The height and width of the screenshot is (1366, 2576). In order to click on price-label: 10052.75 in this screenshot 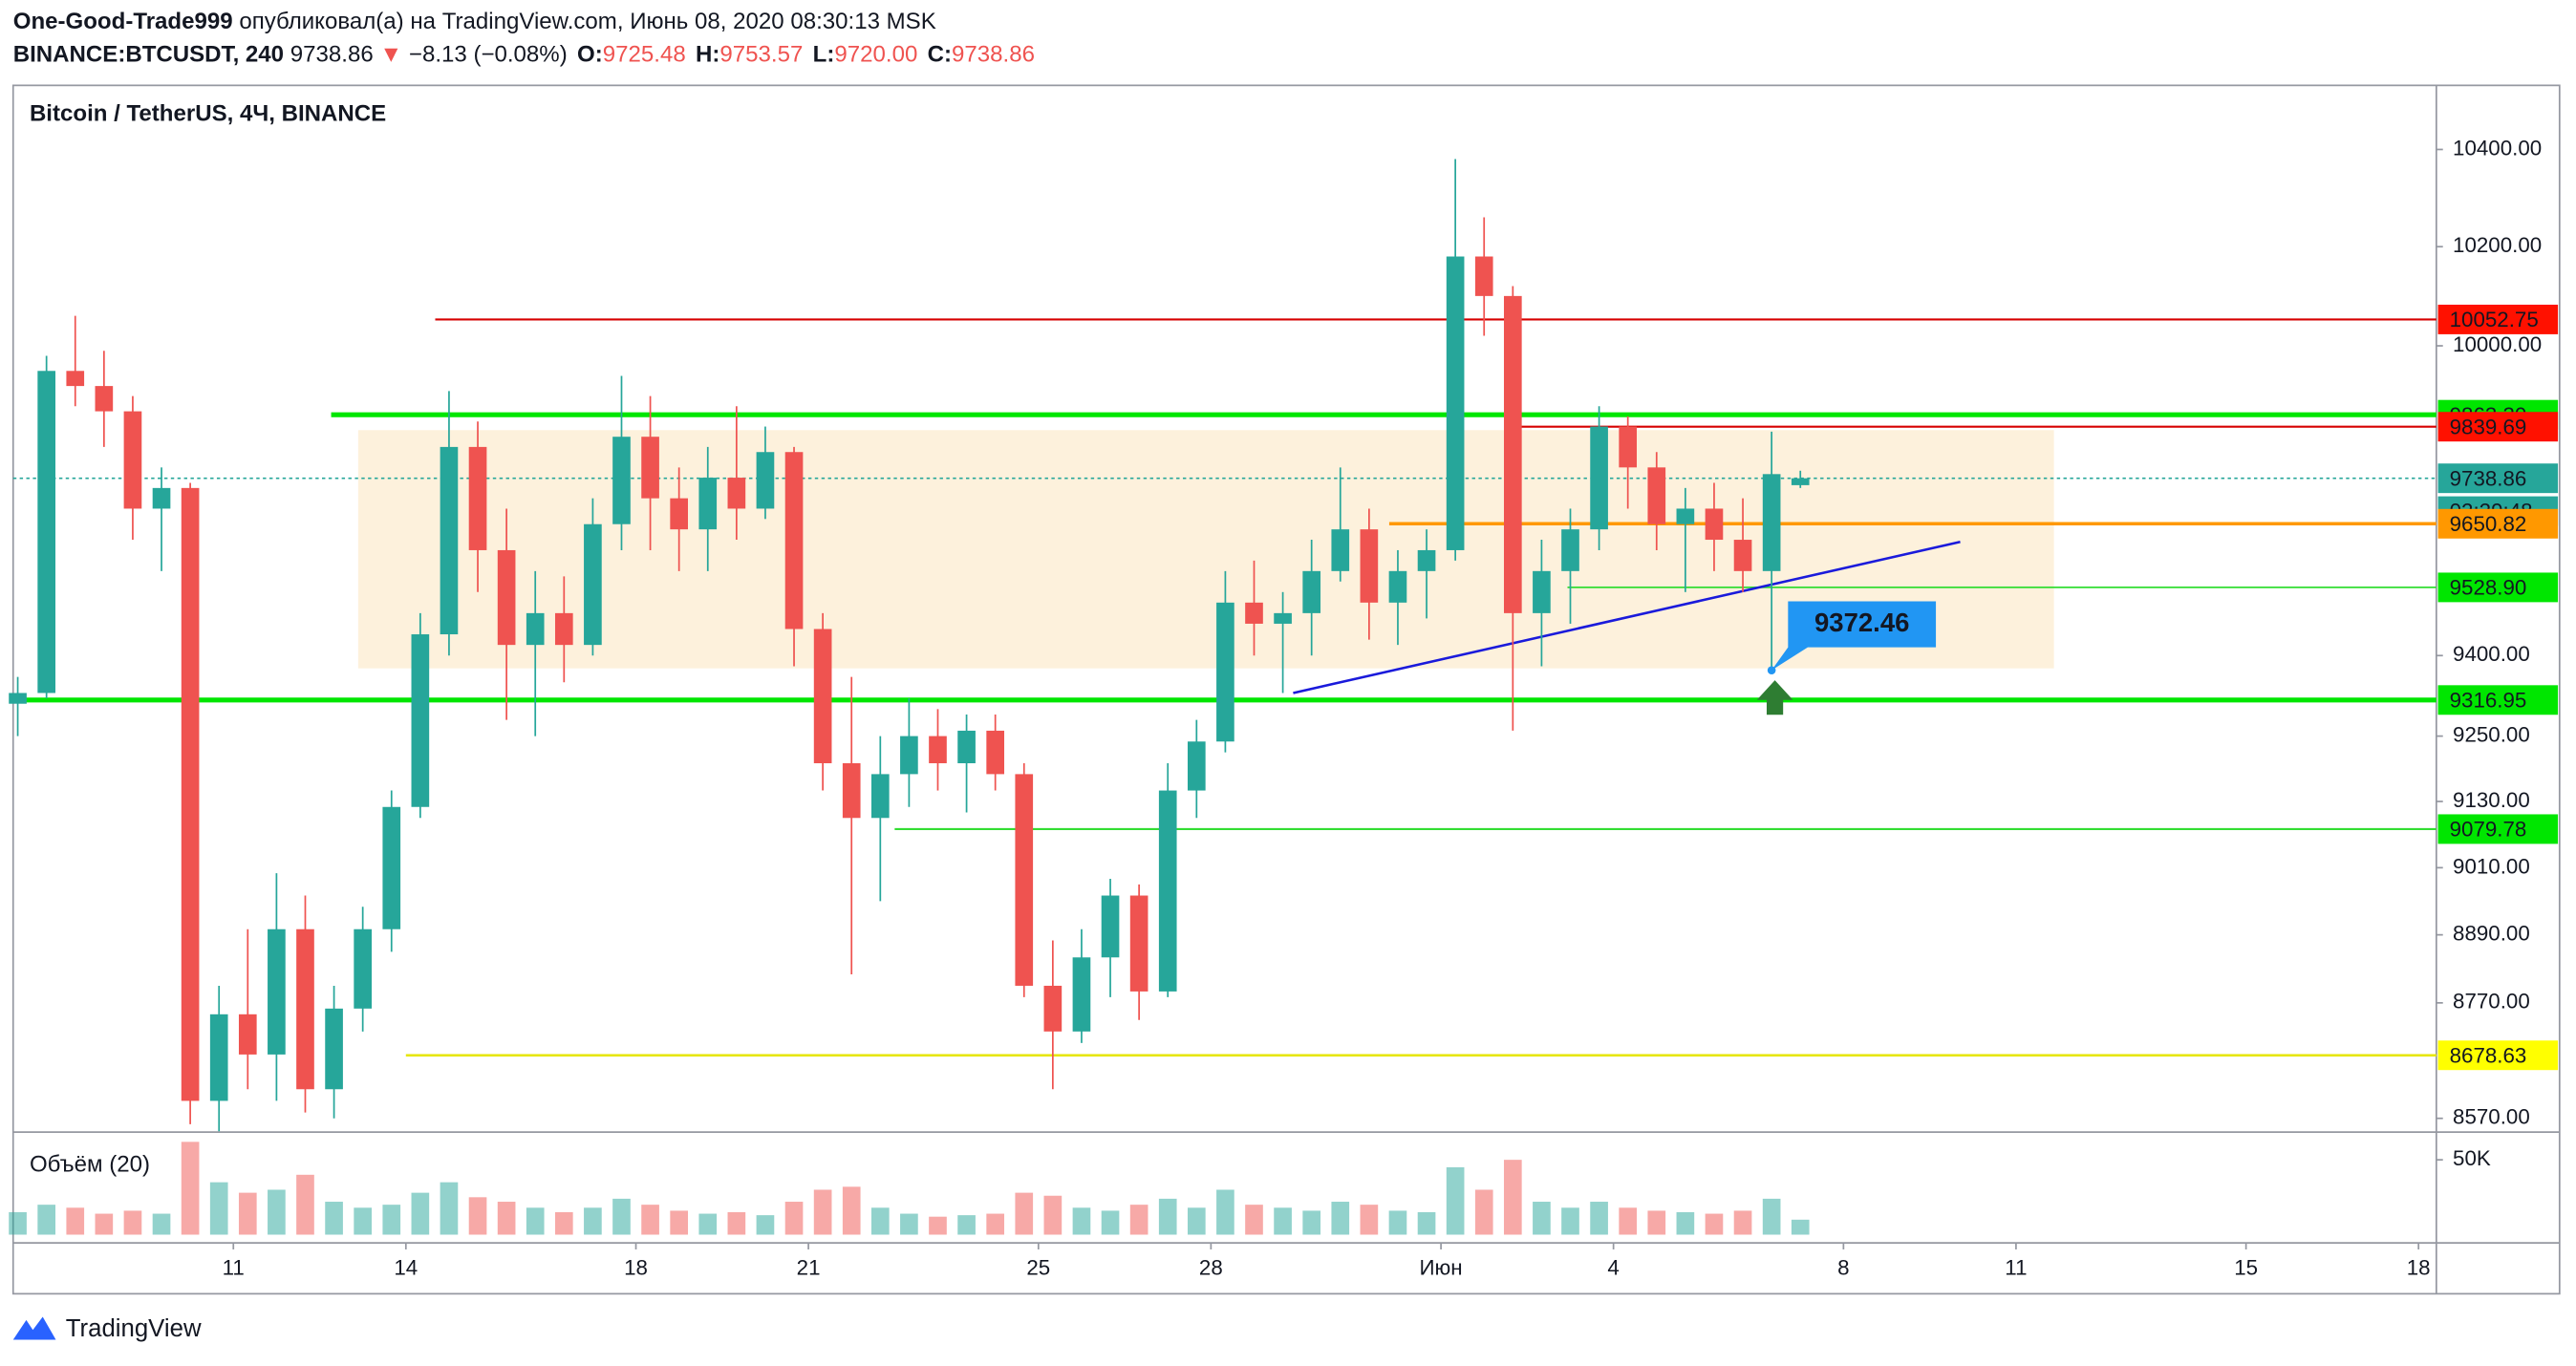, I will do `click(2494, 319)`.